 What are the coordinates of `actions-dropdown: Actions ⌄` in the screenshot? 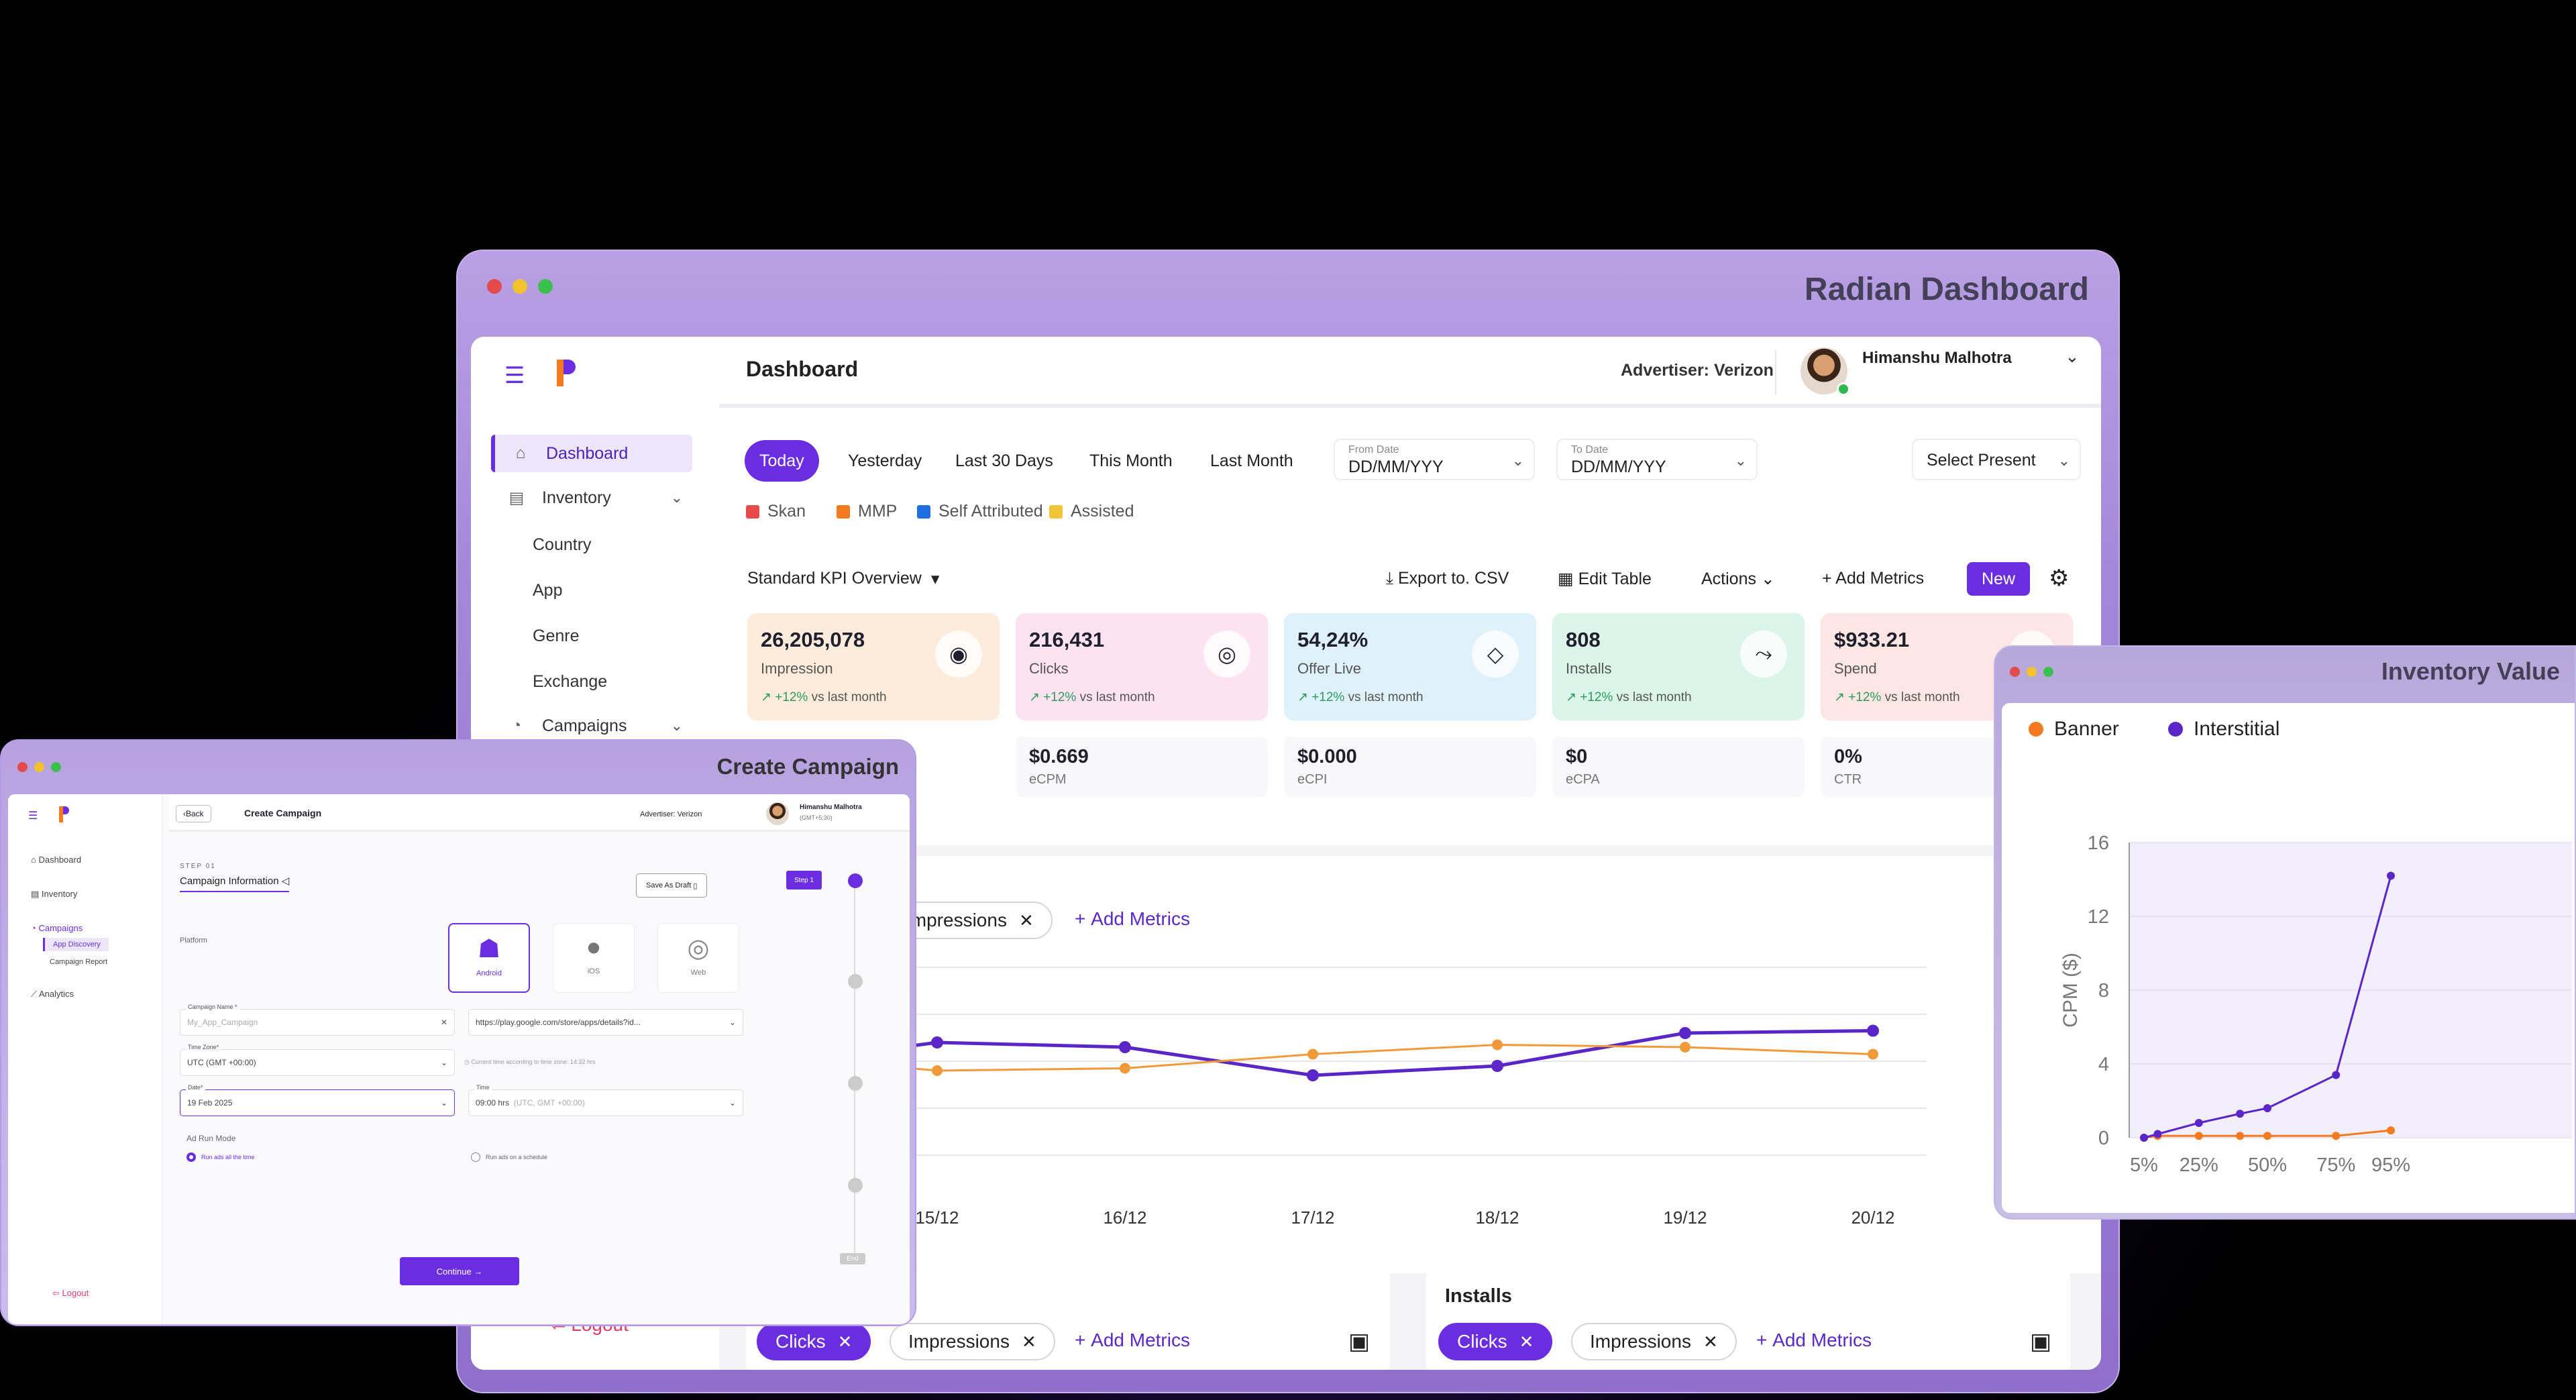 It's located at (1738, 579).